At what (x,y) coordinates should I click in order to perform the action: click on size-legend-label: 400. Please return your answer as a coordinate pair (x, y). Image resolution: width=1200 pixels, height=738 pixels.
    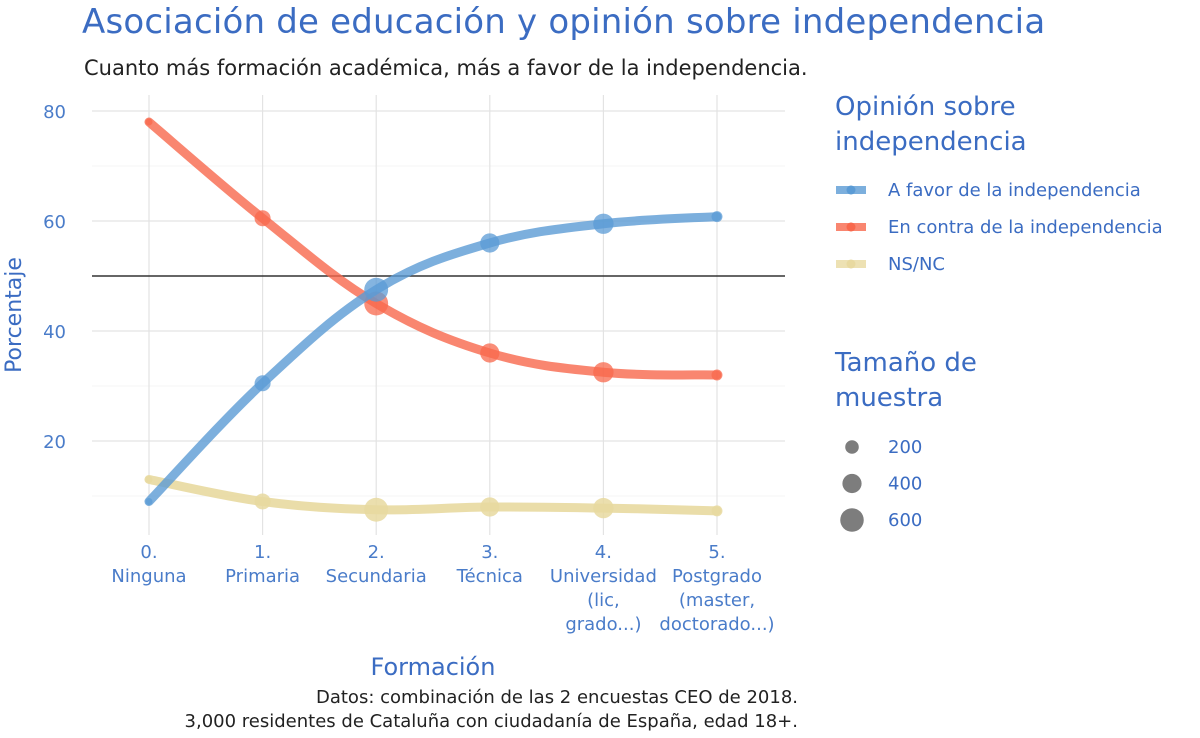
    Looking at the image, I should click on (905, 484).